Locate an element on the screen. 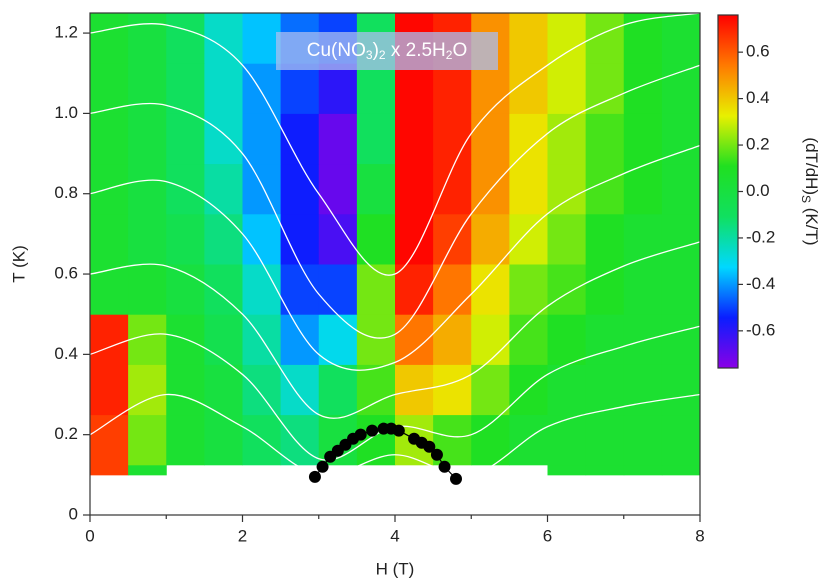  colorbar-tick-label: -0.4 is located at coordinates (760, 283).